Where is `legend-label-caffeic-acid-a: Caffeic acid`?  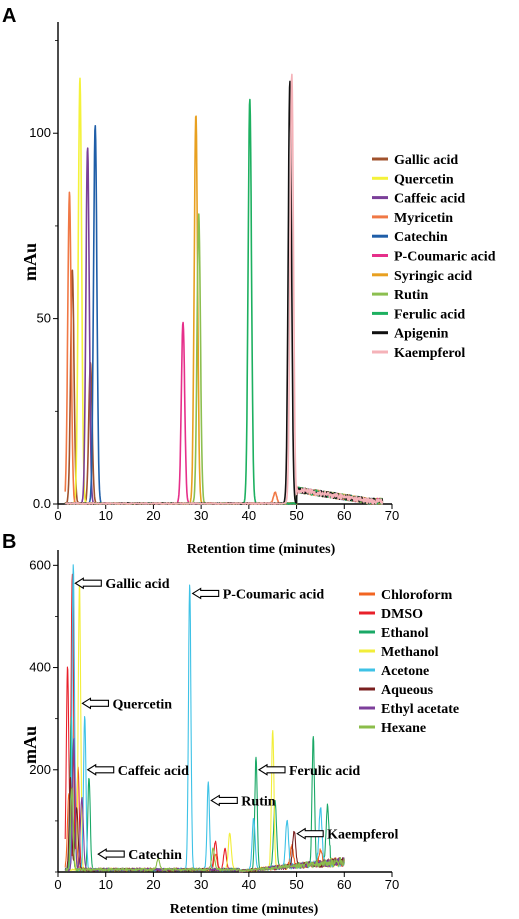
legend-label-caffeic-acid-a: Caffeic acid is located at coordinates (429, 199).